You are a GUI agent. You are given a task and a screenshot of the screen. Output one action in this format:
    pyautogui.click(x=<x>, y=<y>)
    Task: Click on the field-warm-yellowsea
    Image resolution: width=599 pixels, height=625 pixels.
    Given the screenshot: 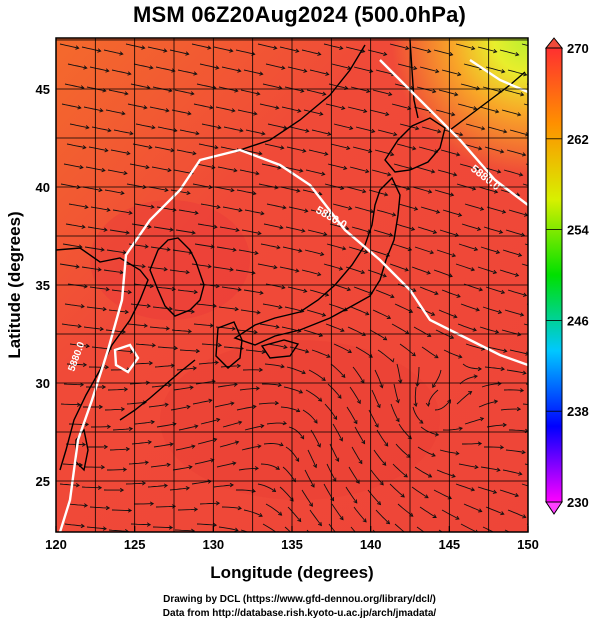 What is the action you would take?
    pyautogui.click(x=170, y=260)
    